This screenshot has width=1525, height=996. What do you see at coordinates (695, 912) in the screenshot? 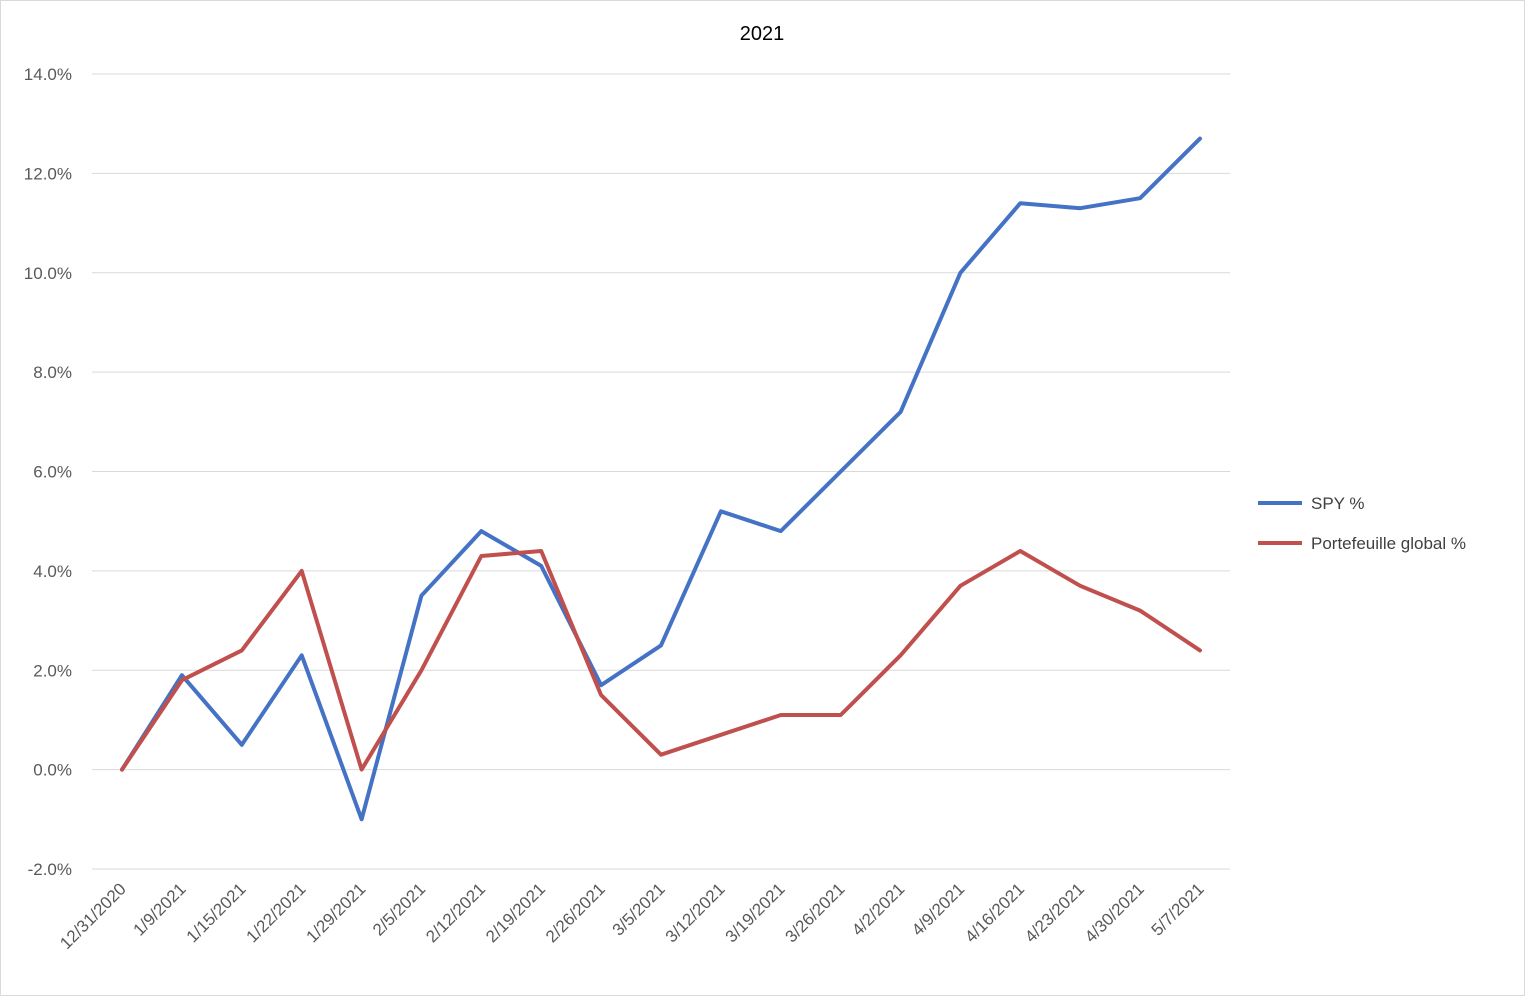
I see `x-tick-label: 3/12/2021` at bounding box center [695, 912].